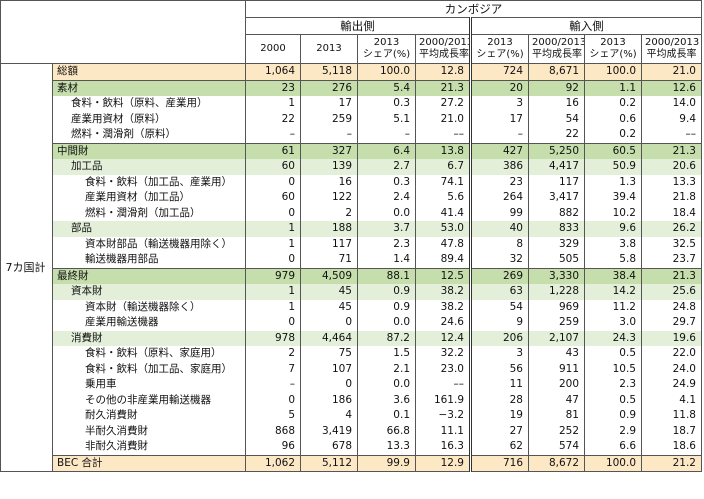 This screenshot has height=499, width=704. I want to click on cell-value: 259, so click(556, 323).